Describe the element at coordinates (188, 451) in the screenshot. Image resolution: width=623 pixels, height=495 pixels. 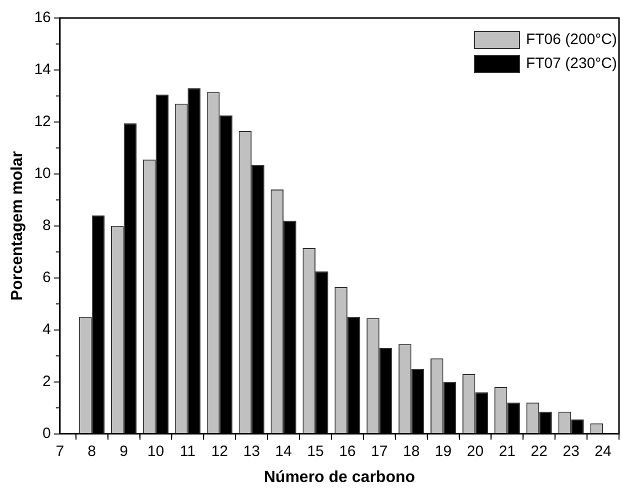
I see `x-tick-label: 11` at that location.